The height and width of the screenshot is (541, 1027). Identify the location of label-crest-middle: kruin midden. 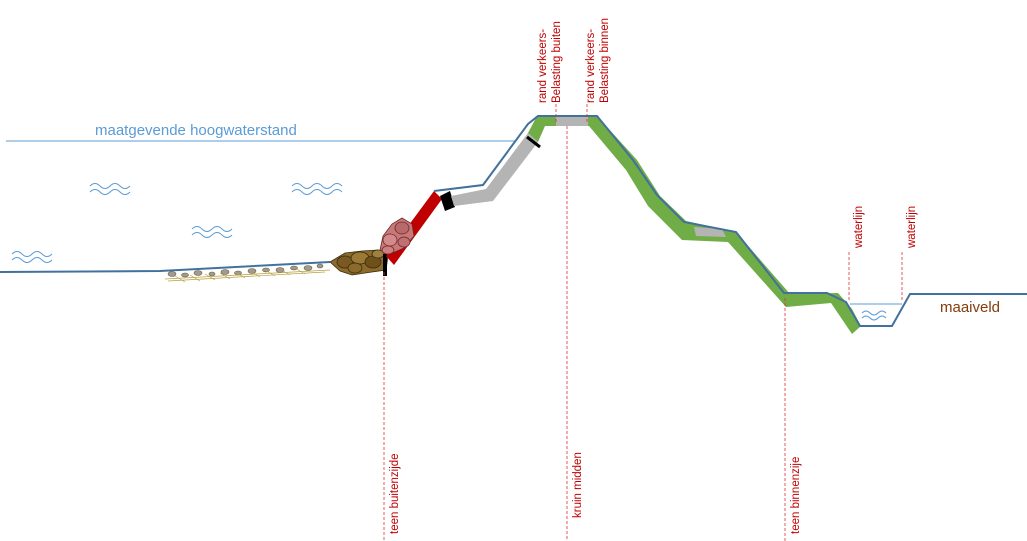
(578, 485).